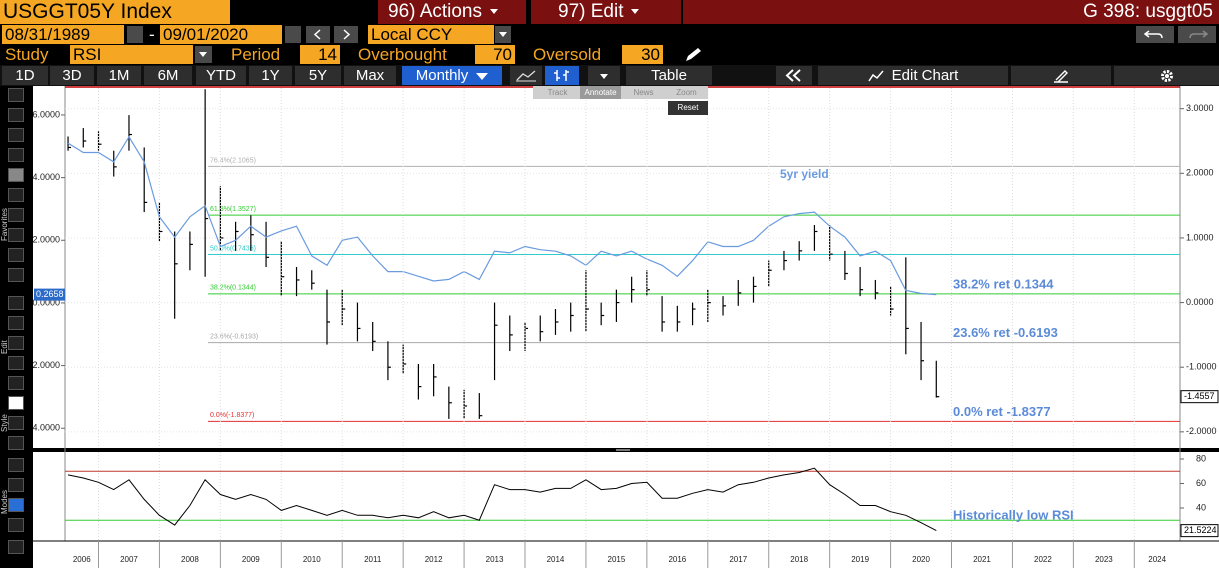 The width and height of the screenshot is (1219, 568). What do you see at coordinates (669, 75) in the screenshot?
I see `table-button: Table` at bounding box center [669, 75].